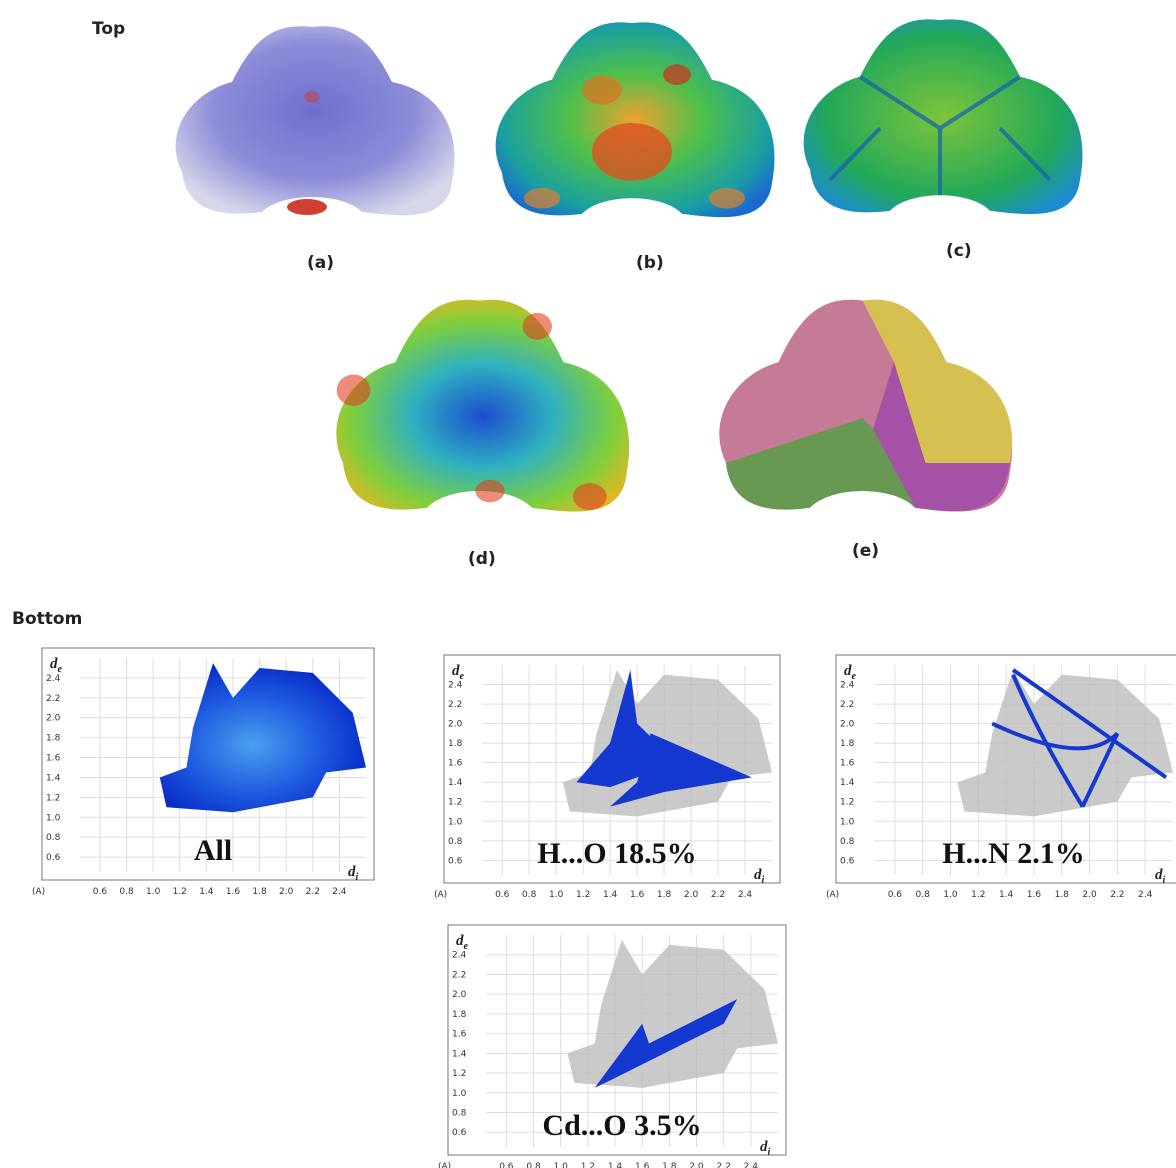 Image resolution: width=1176 pixels, height=1168 pixels. Describe the element at coordinates (616, 853) in the screenshot. I see `plot-label: H...O 18.5%` at that location.